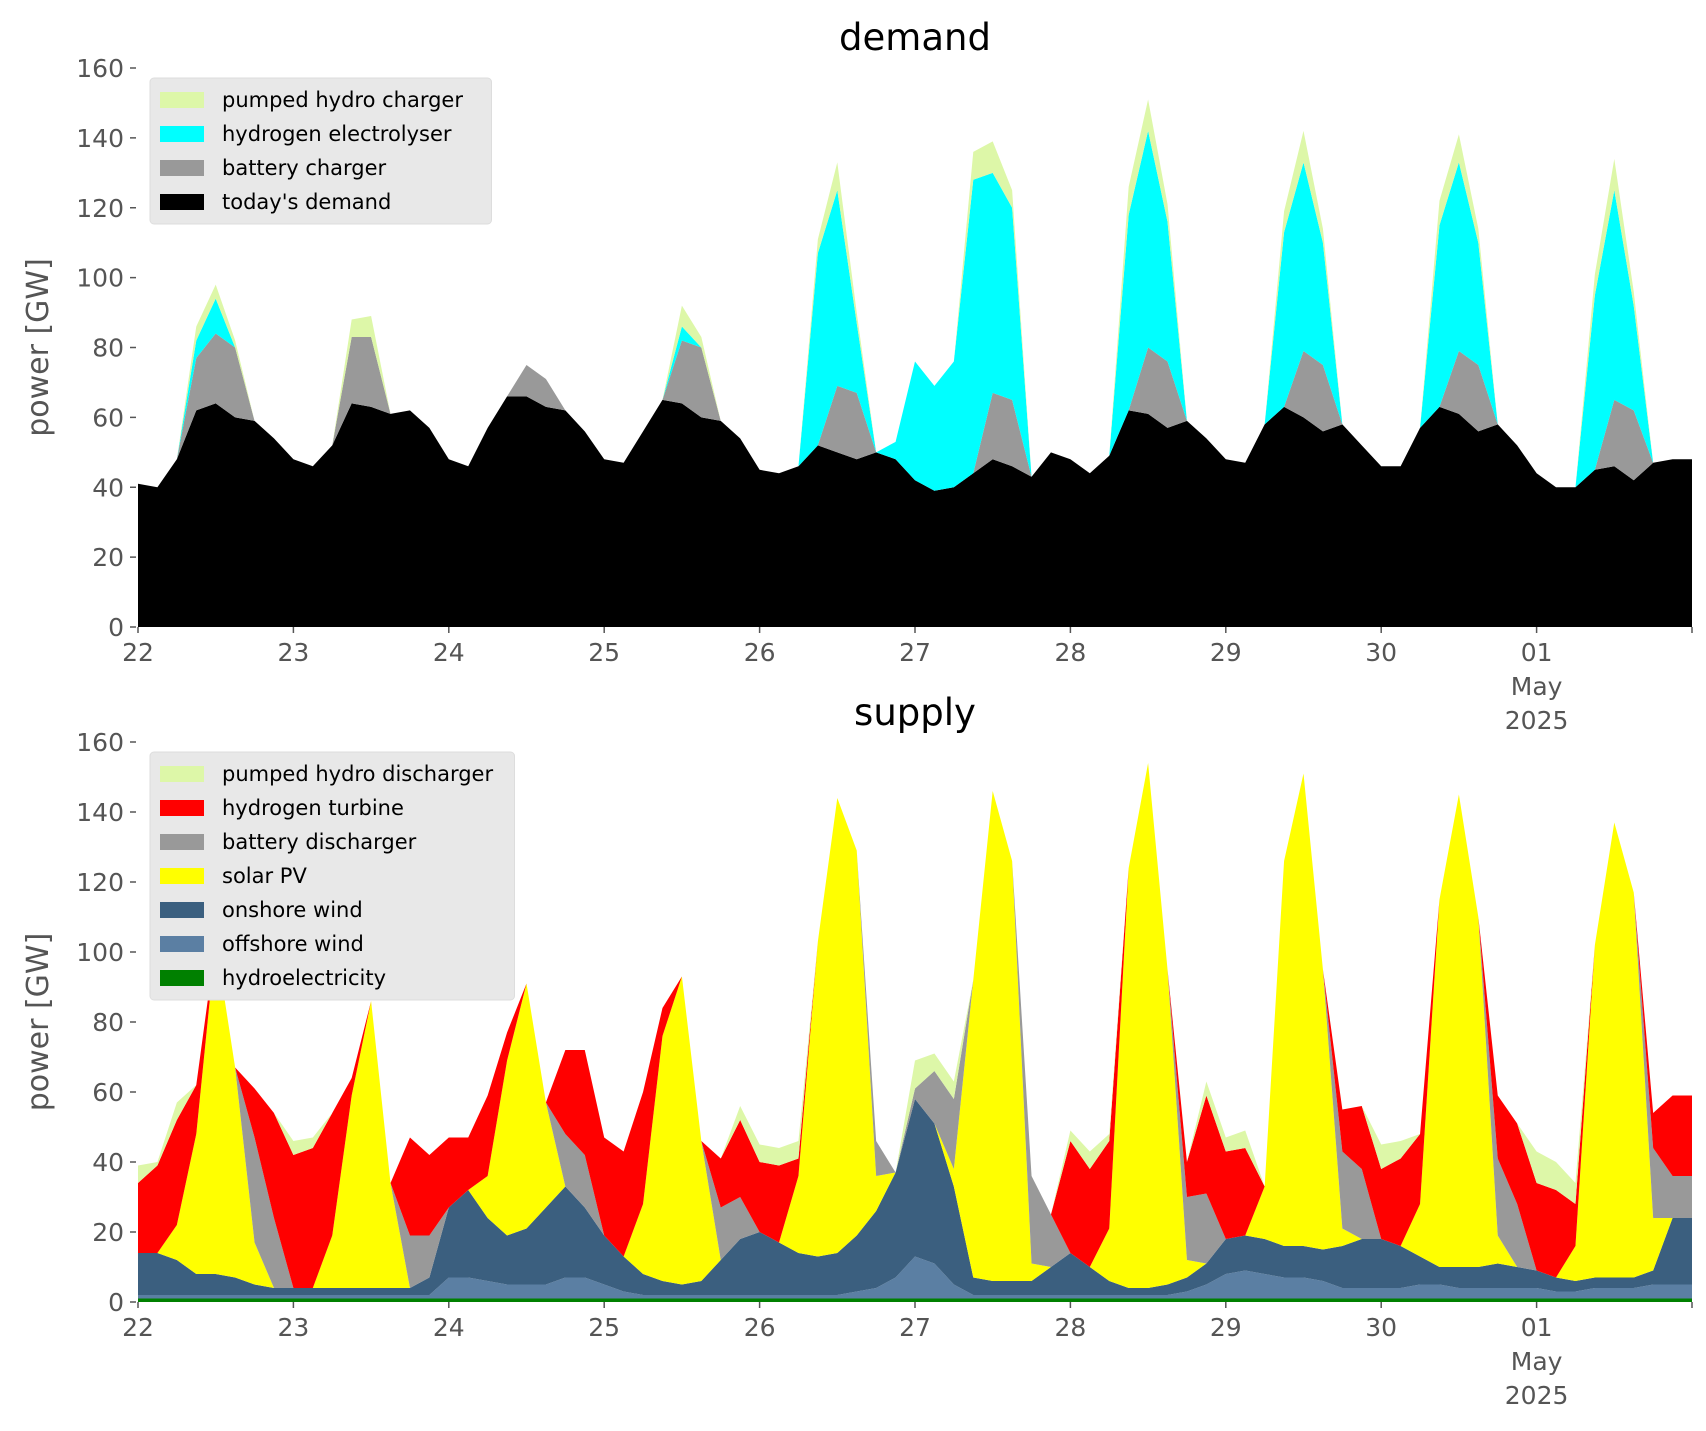 The height and width of the screenshot is (1431, 1706). I want to click on legend-label-pumped-hydro-charger: pumped hydro charger, so click(342, 100).